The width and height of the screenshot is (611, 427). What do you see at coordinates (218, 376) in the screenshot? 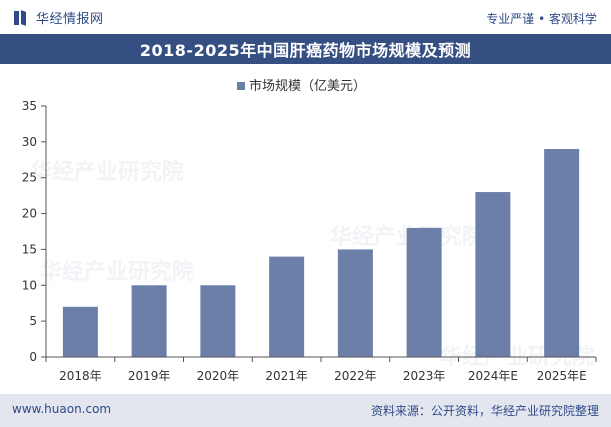
I see `x-tick-label: 2020年` at bounding box center [218, 376].